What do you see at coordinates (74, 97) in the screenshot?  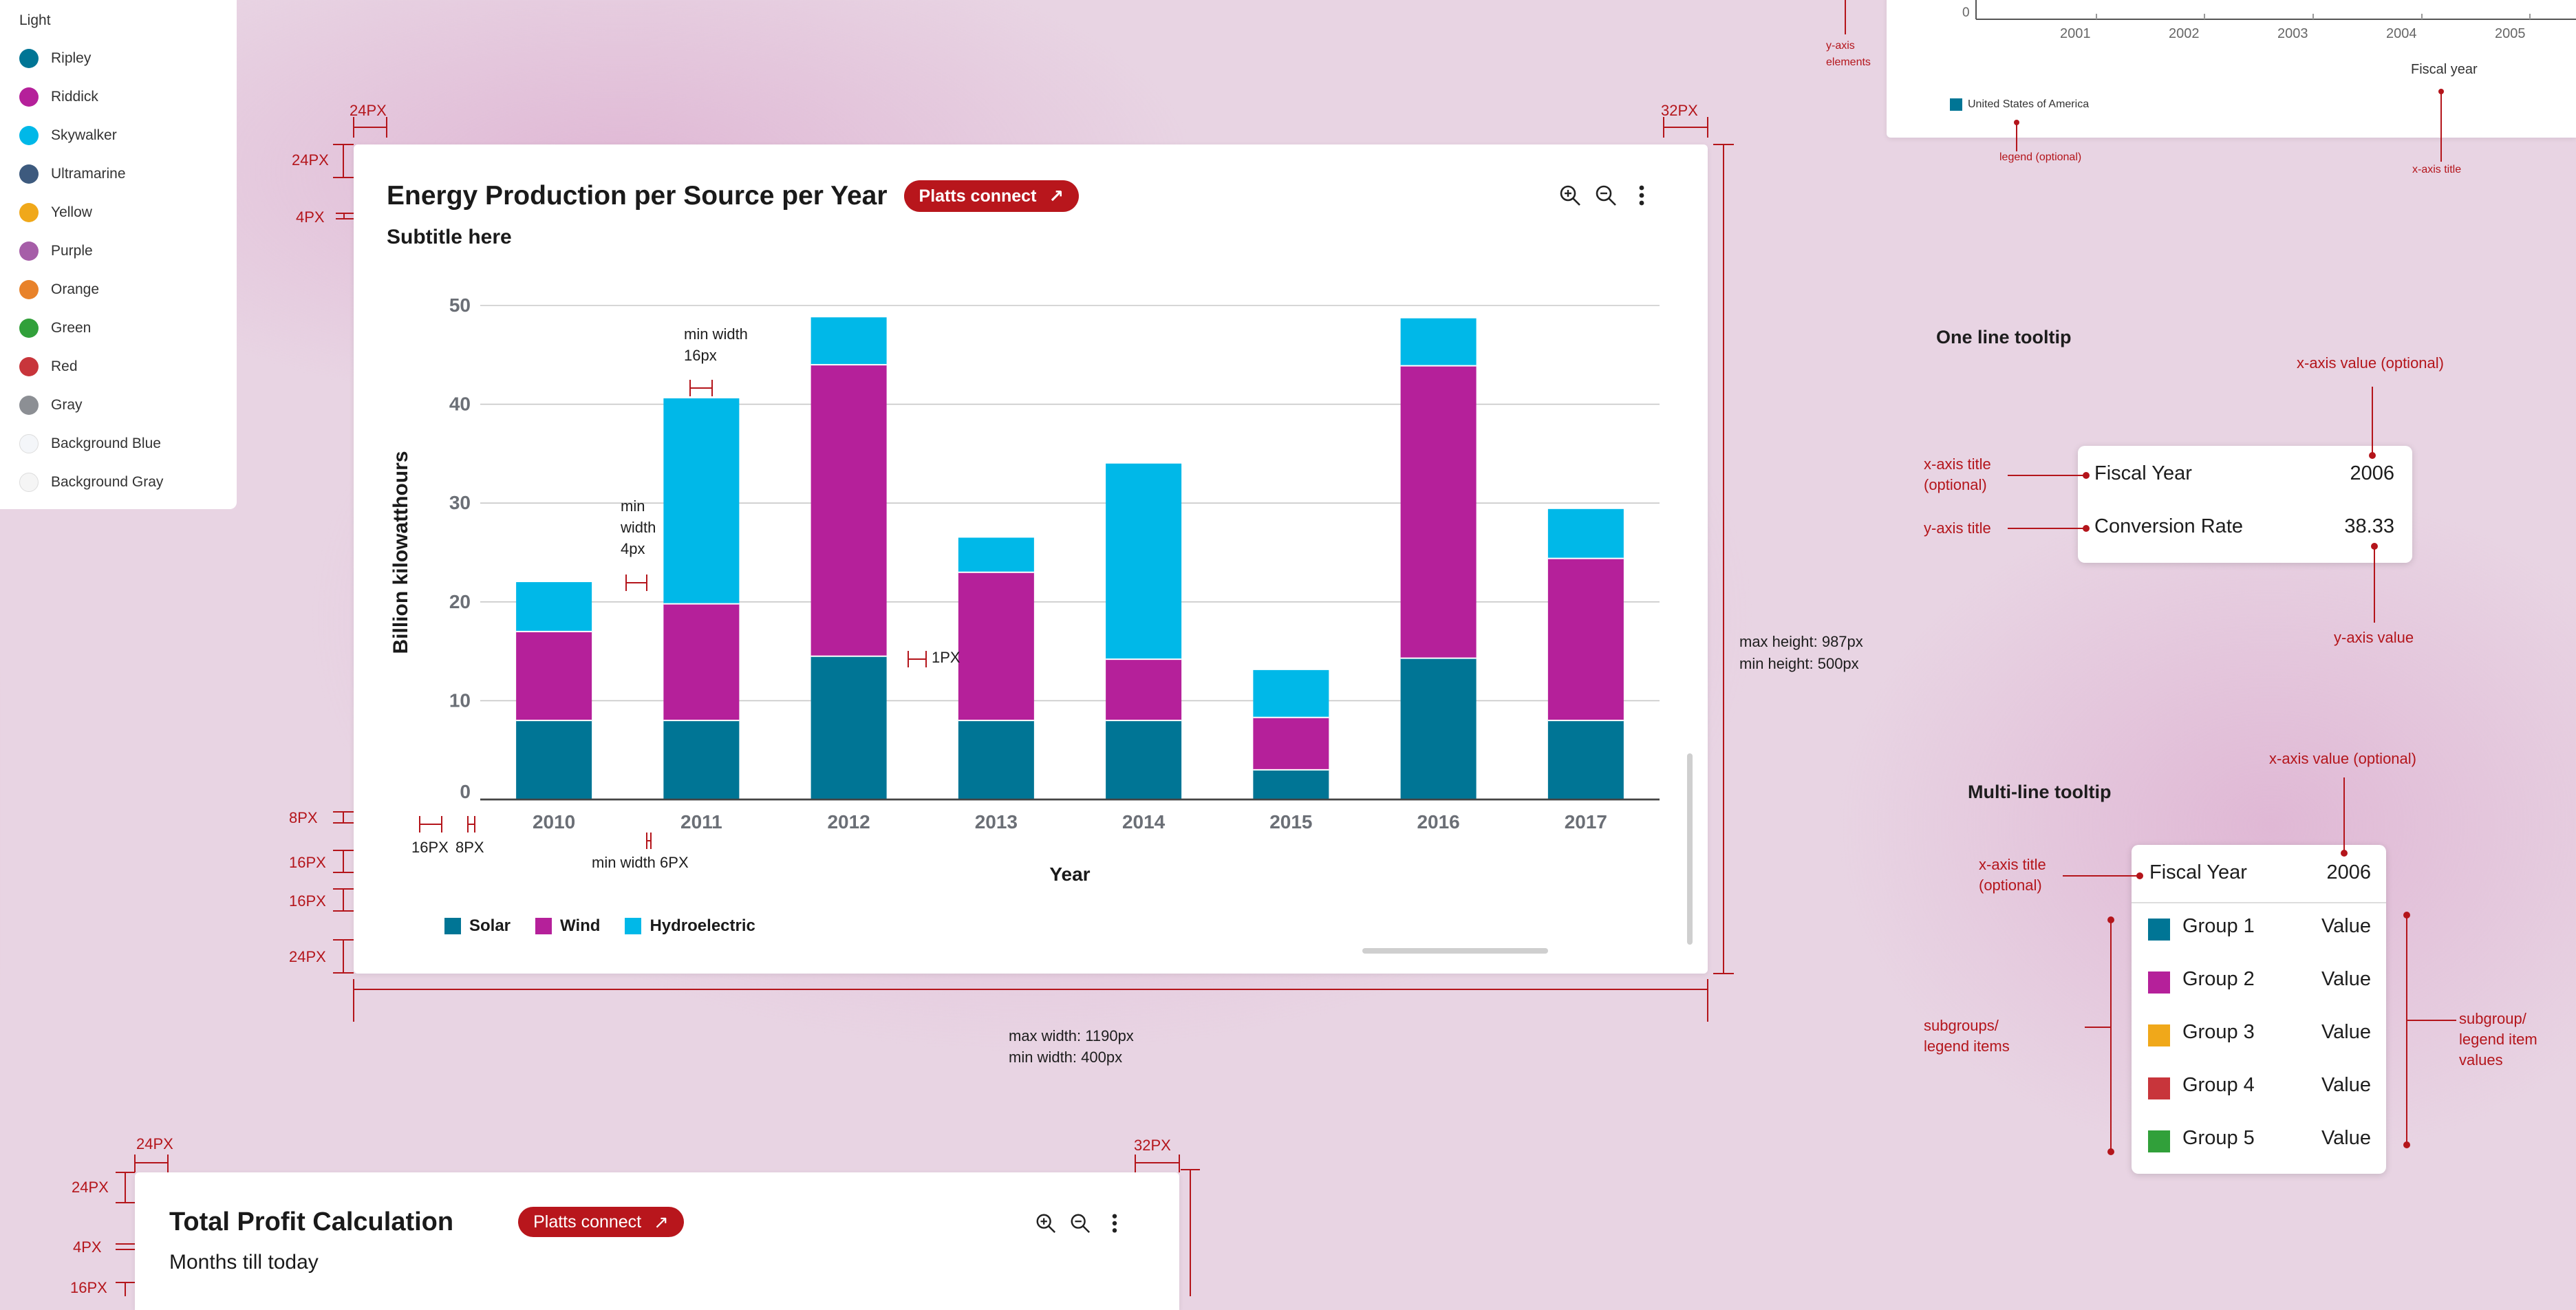 I see `swatch-label: Riddick` at bounding box center [74, 97].